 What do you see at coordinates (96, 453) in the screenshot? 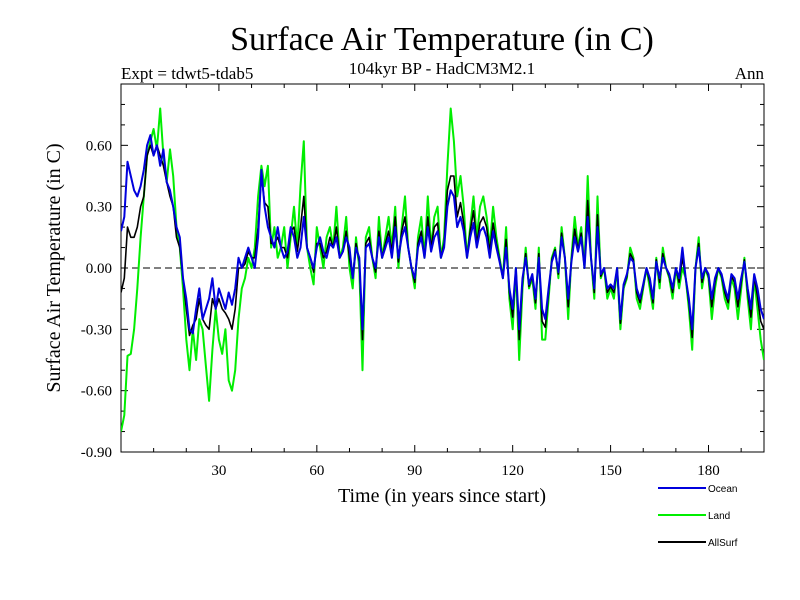
I see `y-tick-label: -0.90` at bounding box center [96, 453].